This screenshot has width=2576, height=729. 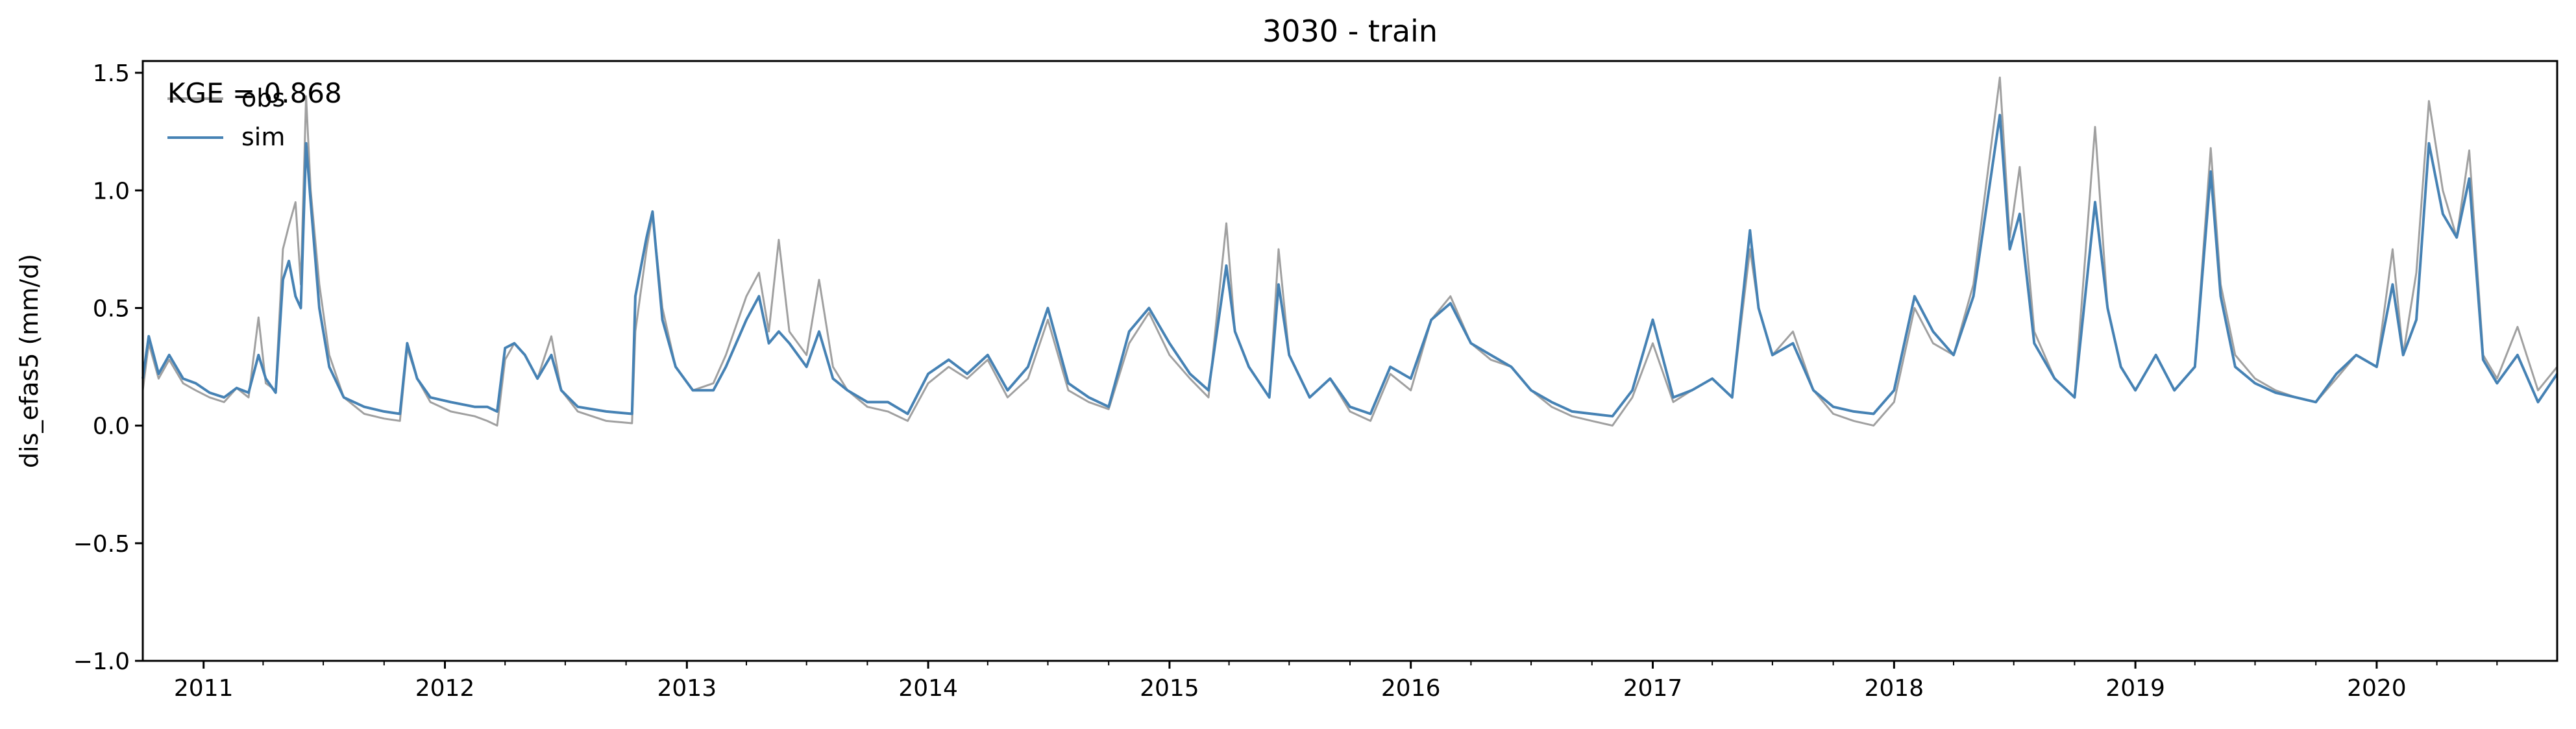 What do you see at coordinates (2377, 688) in the screenshot?
I see `x-tick-label: 2020` at bounding box center [2377, 688].